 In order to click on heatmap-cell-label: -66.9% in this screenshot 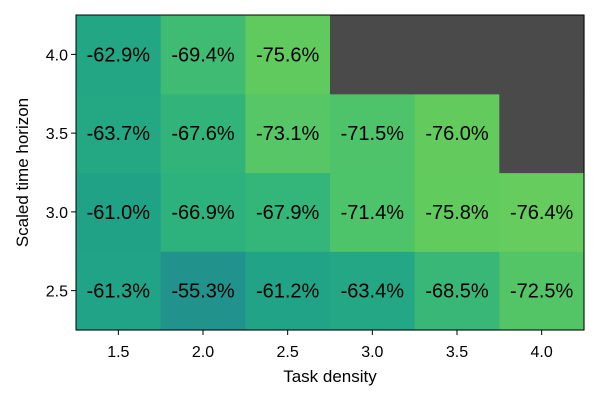, I will do `click(203, 213)`.